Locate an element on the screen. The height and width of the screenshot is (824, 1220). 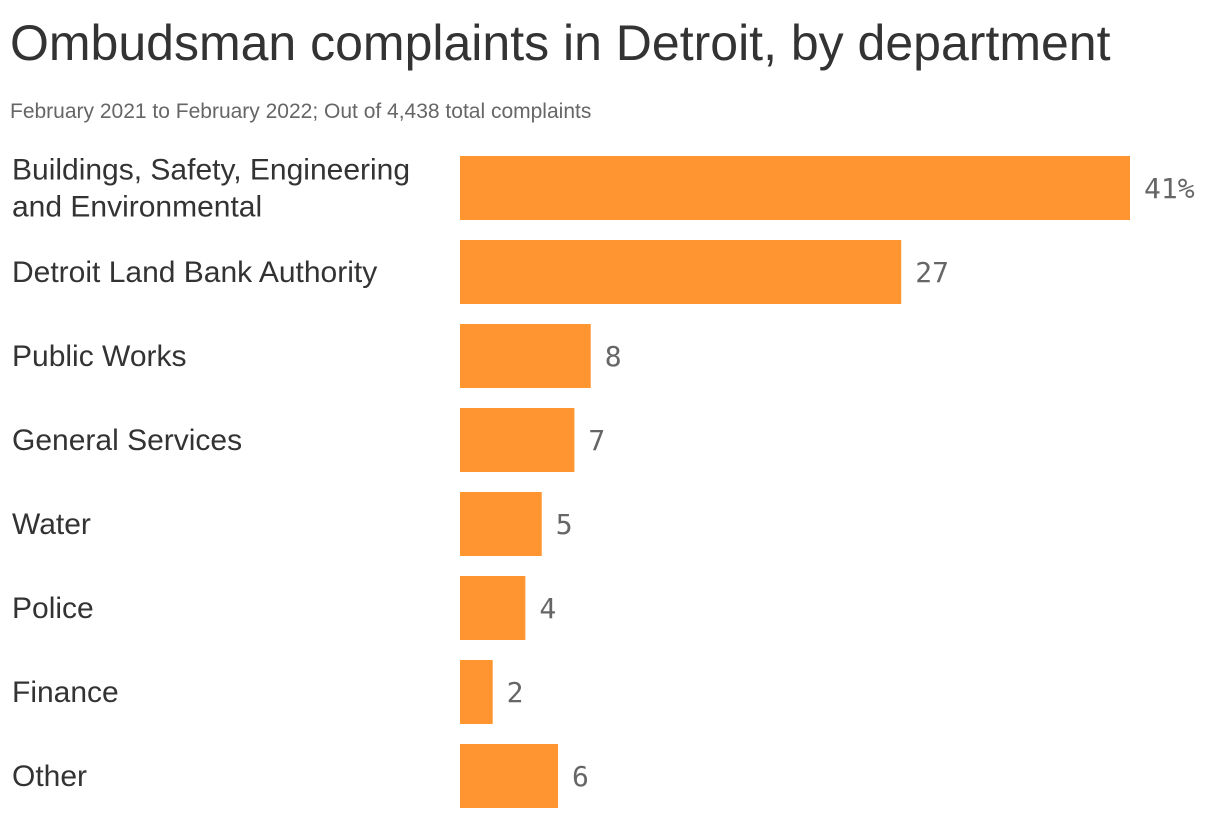
value-label: 8 is located at coordinates (613, 356).